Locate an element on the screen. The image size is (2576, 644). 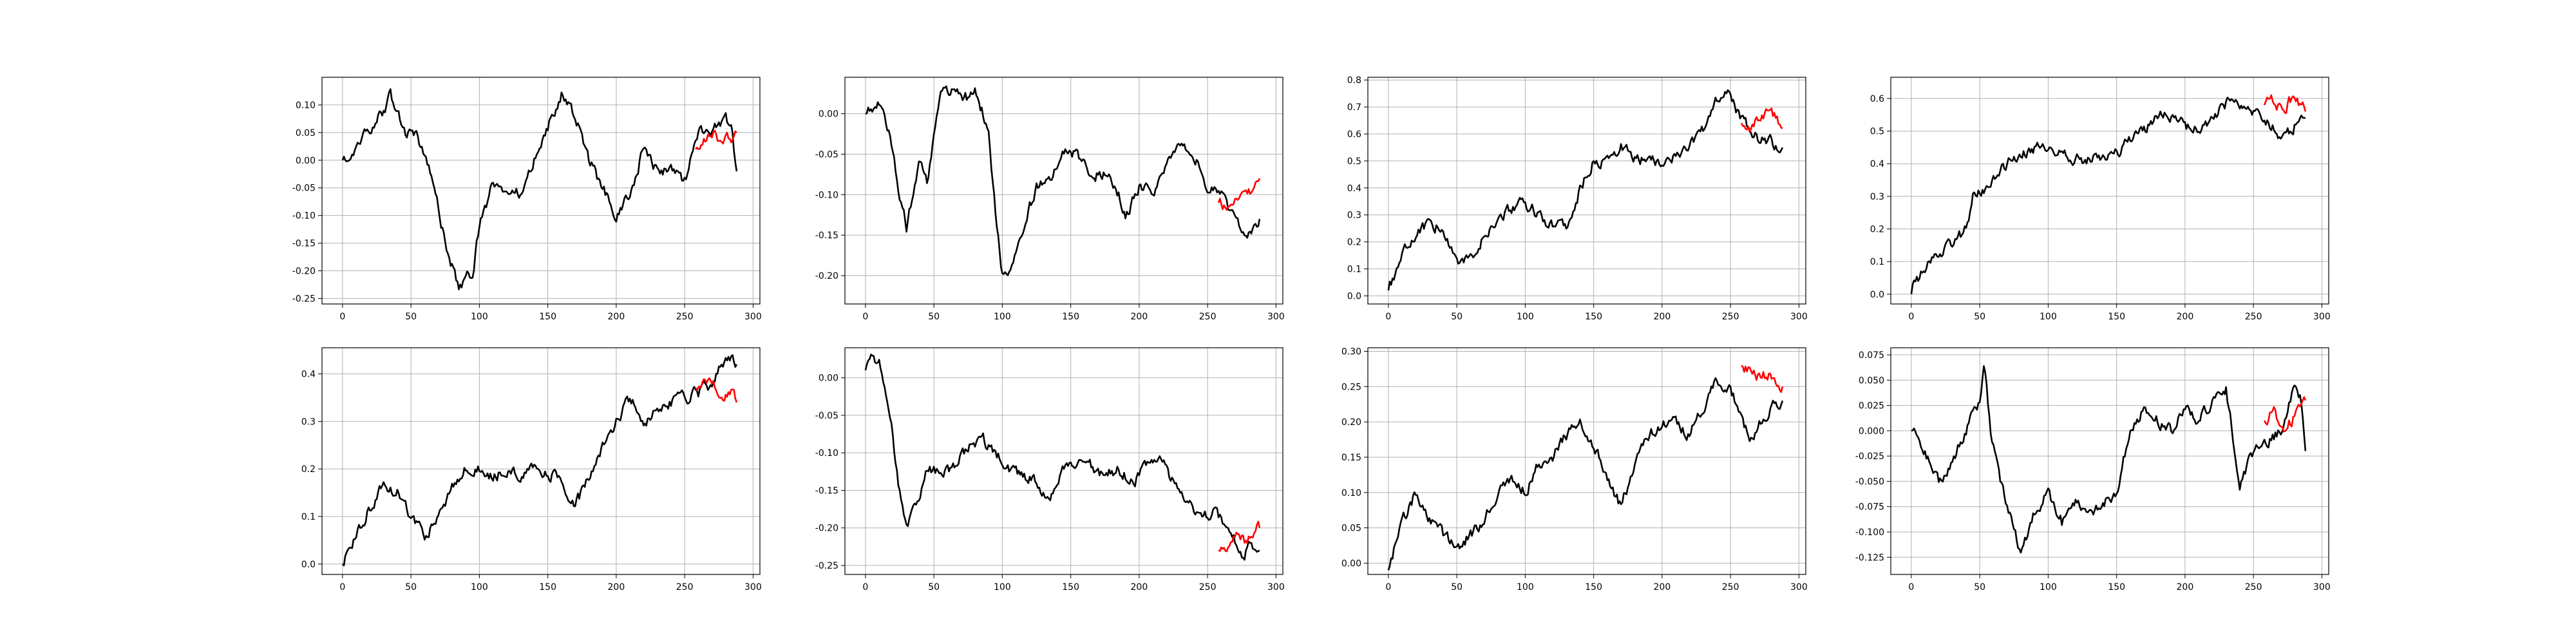
y-tick-label: 0.8 is located at coordinates (1354, 80).